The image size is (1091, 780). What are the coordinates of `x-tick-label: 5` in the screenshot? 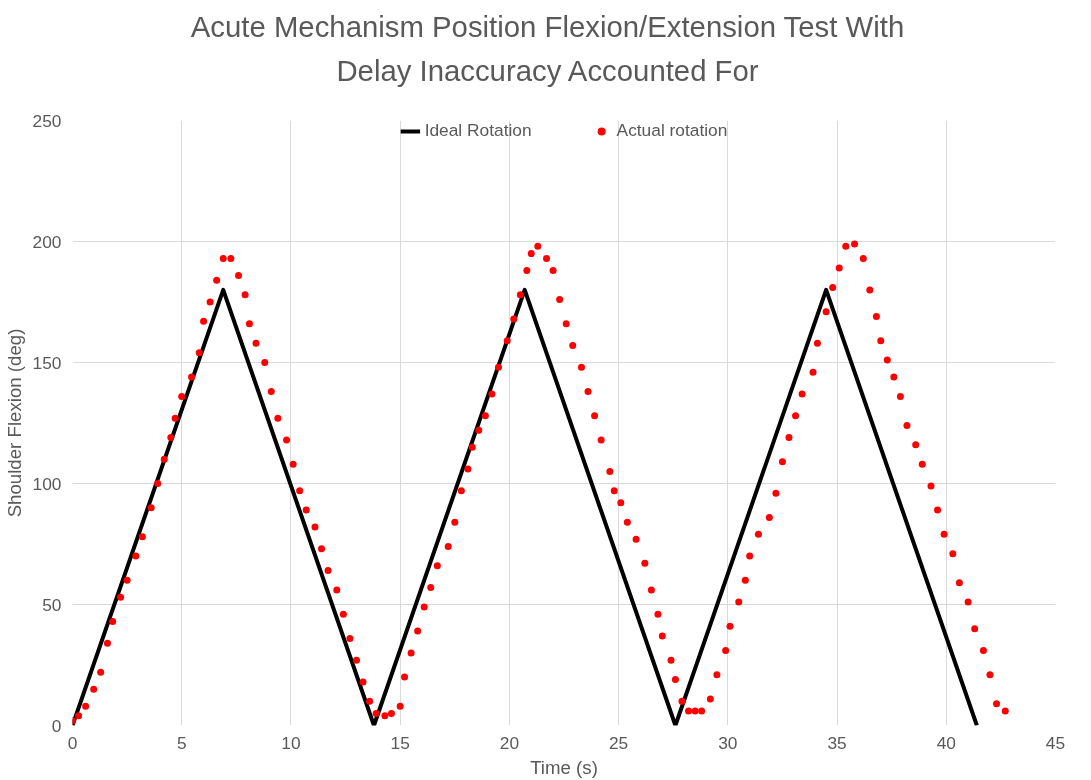 It's located at (181, 742).